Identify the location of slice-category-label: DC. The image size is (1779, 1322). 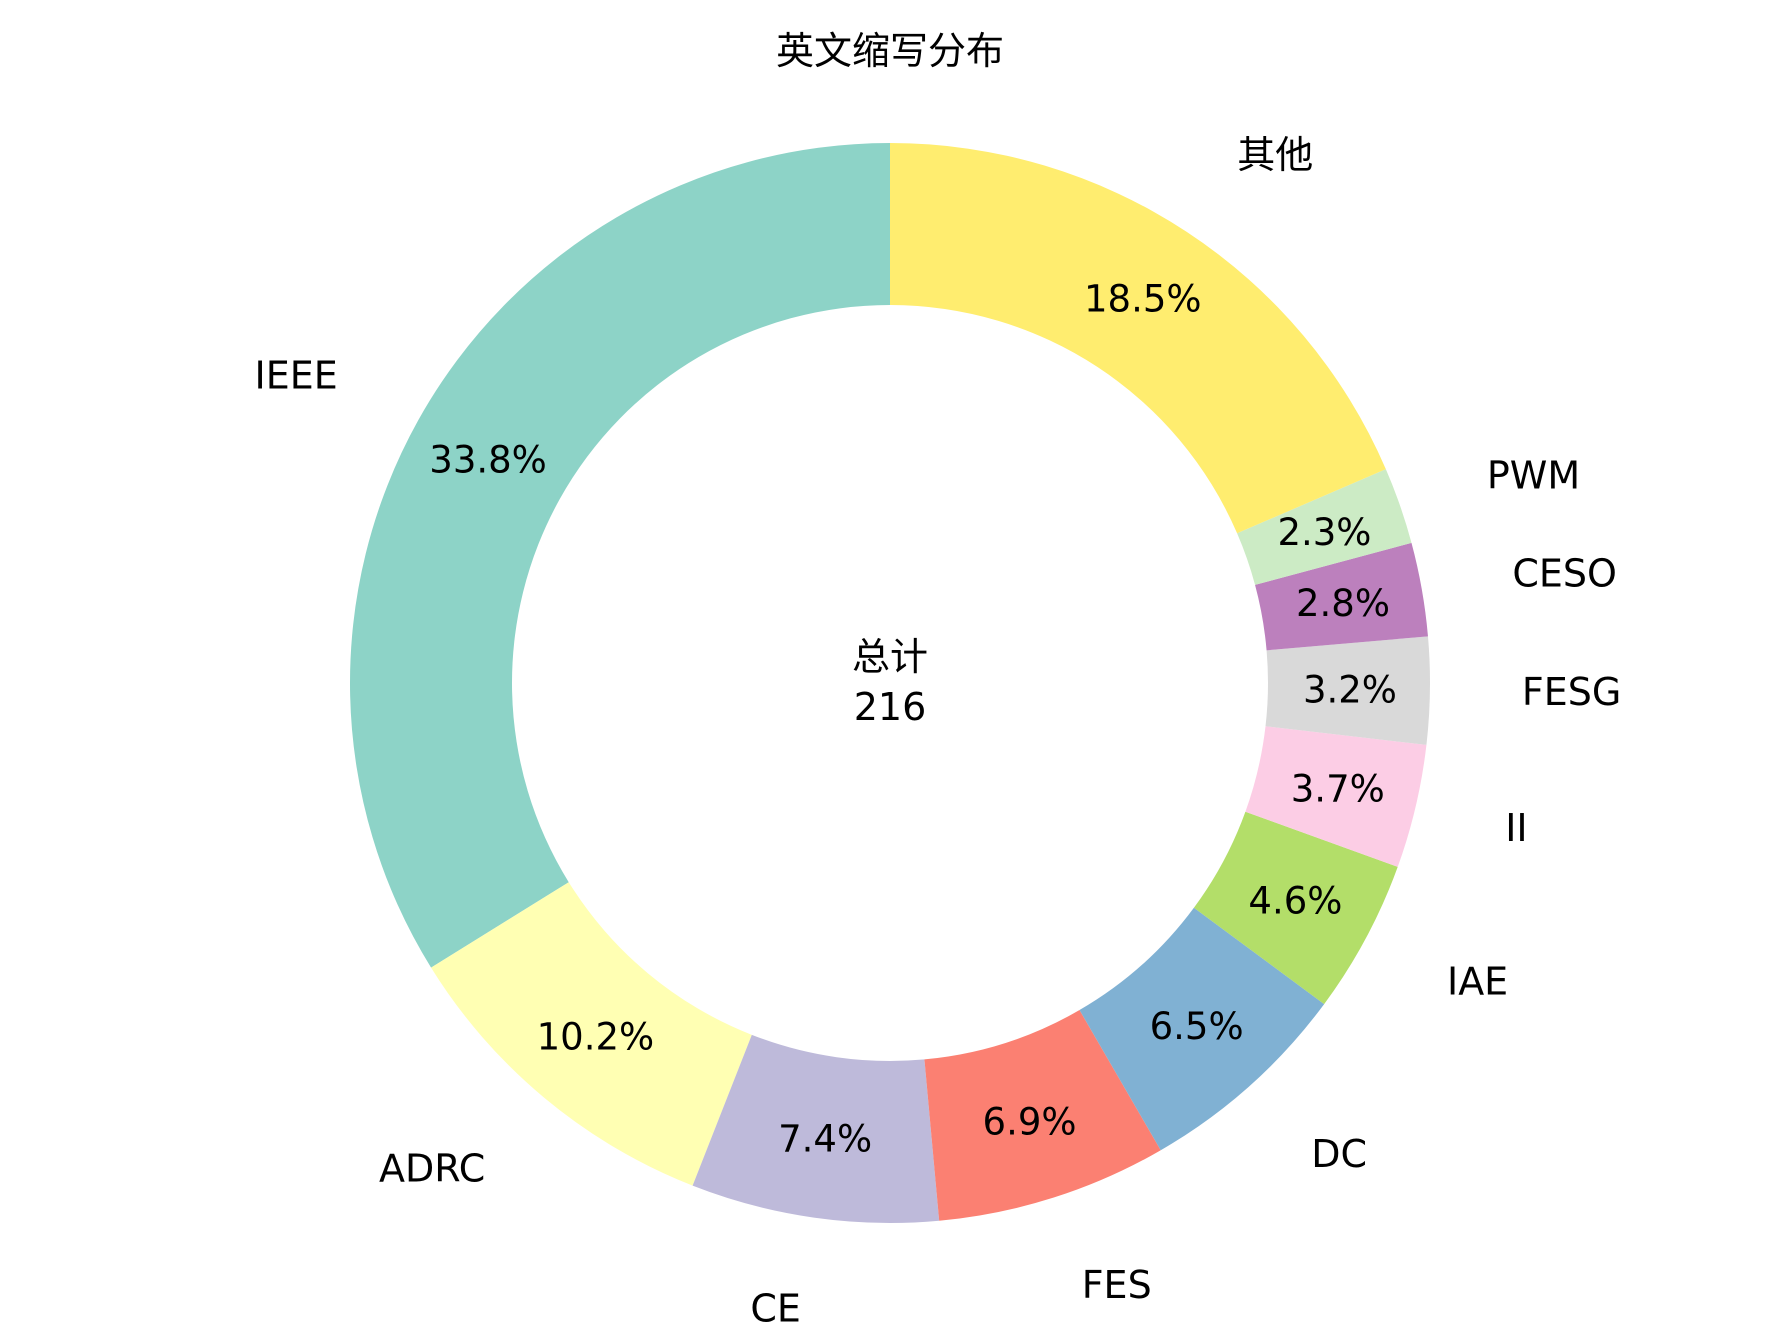
(1339, 1154).